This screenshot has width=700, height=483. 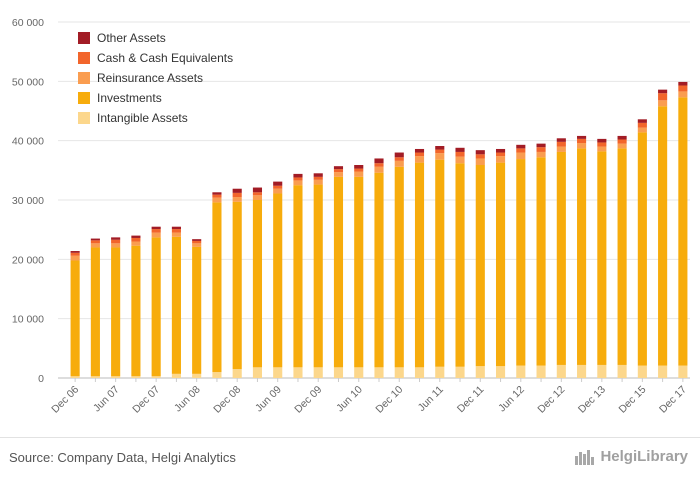 I want to click on footer-divider, so click(x=350, y=437).